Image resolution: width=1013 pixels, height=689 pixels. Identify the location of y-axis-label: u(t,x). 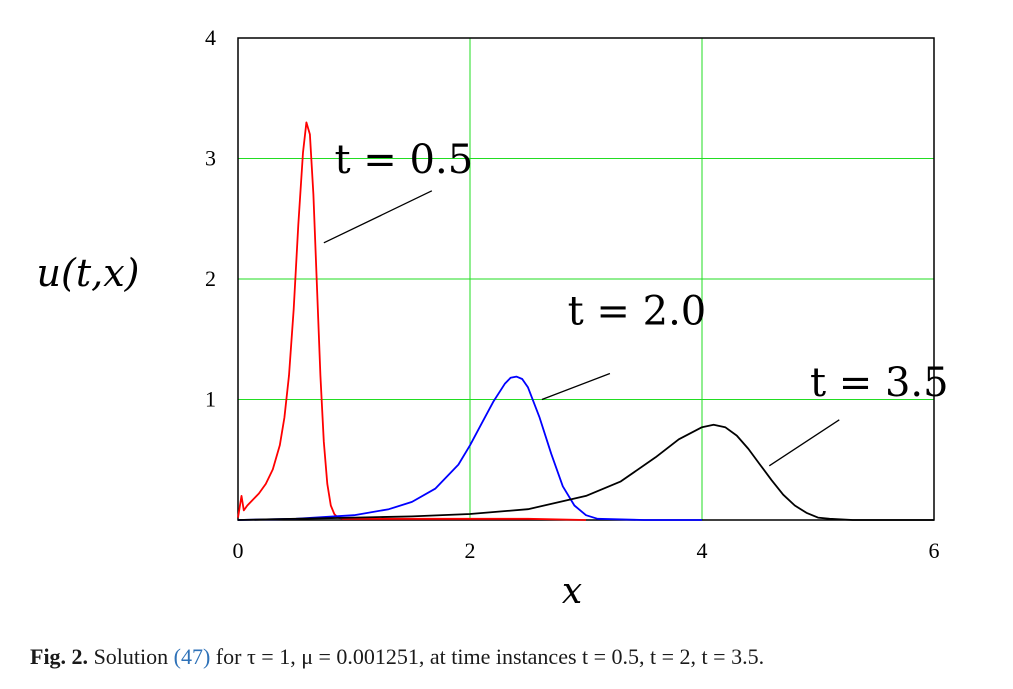
(88, 273).